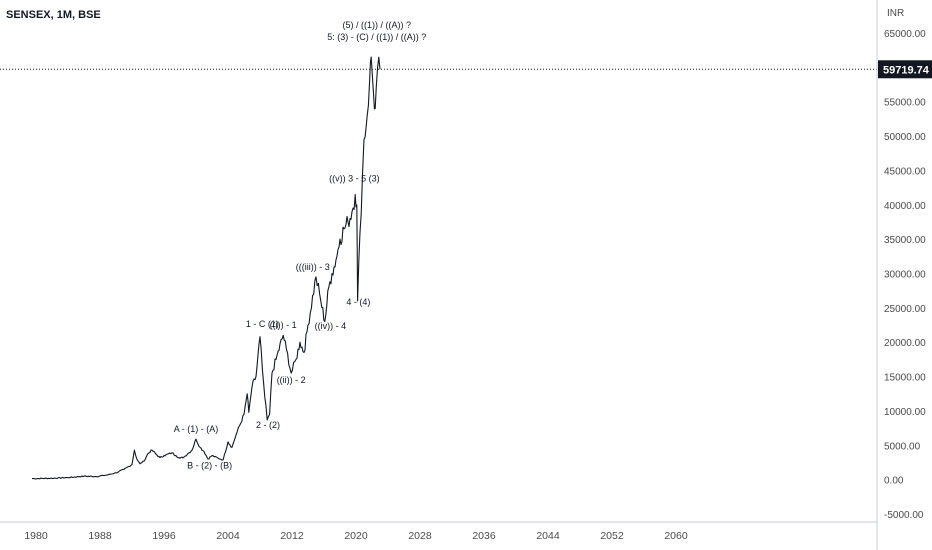 The image size is (932, 550). What do you see at coordinates (196, 429) in the screenshot?
I see `wave-annotation: A - (1) - (A)` at bounding box center [196, 429].